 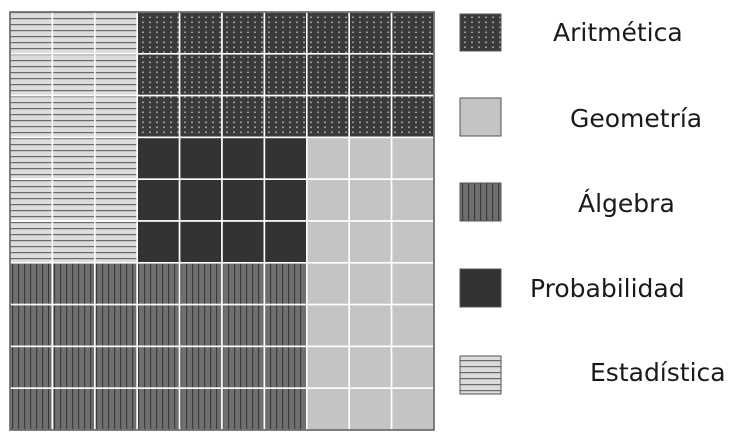 I want to click on legend-swatch-aritmetica, so click(x=480, y=32).